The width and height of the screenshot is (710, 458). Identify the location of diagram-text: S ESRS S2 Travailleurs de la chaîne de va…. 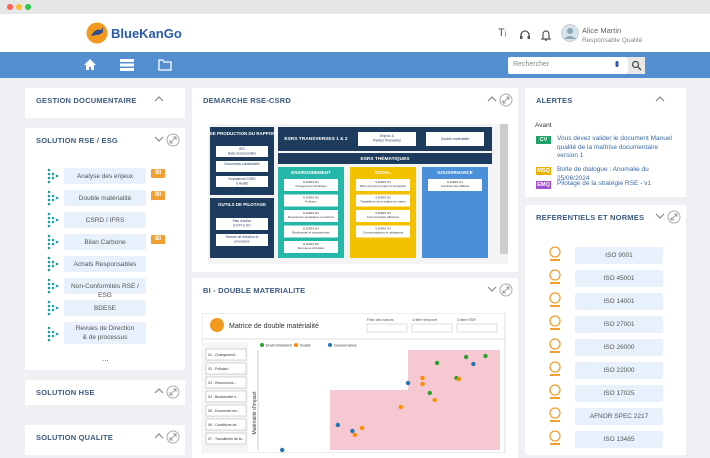
(383, 200).